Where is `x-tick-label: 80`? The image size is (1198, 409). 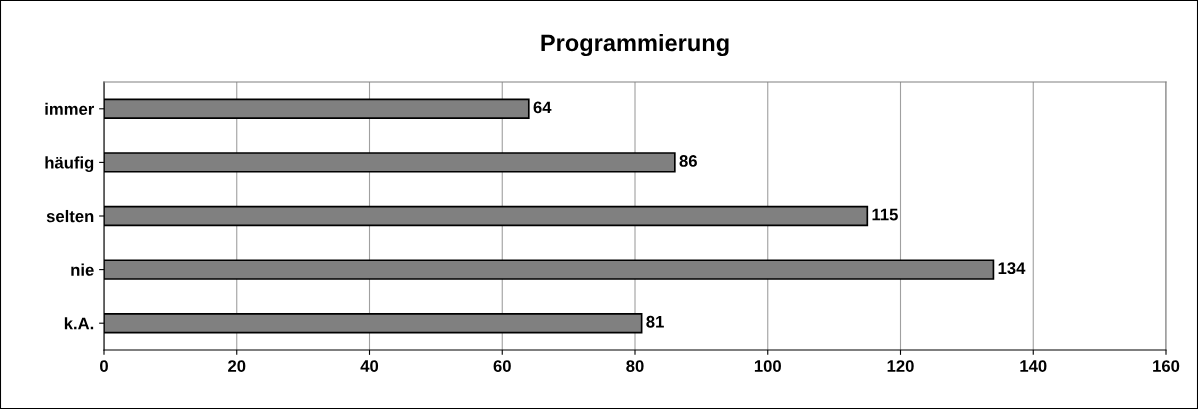
x-tick-label: 80 is located at coordinates (635, 366).